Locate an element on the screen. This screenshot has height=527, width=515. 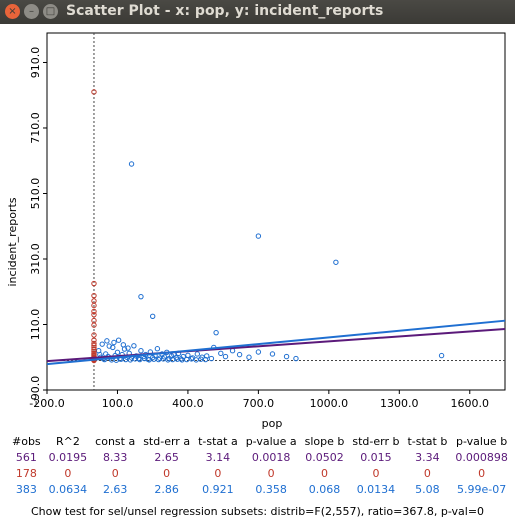
stats-header-cell: slope b is located at coordinates (324, 441).